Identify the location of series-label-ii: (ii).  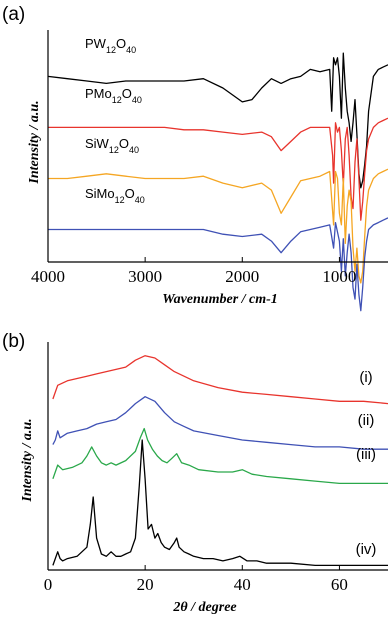
(366, 420).